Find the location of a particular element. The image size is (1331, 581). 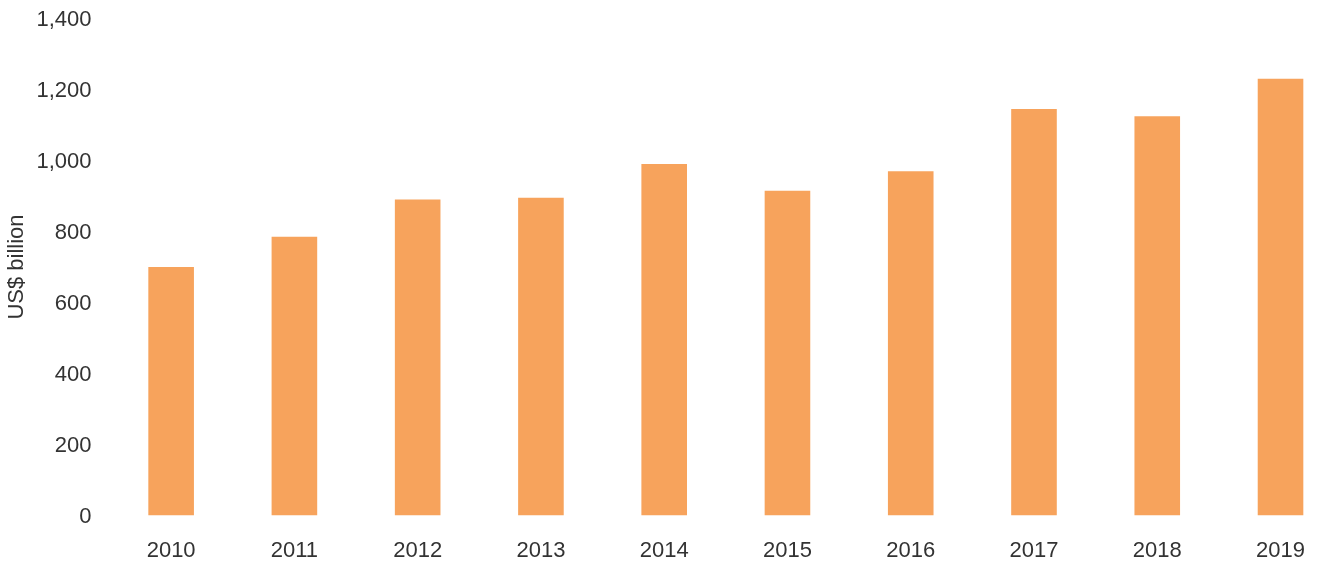

x-tick-label: 2015 is located at coordinates (787, 549).